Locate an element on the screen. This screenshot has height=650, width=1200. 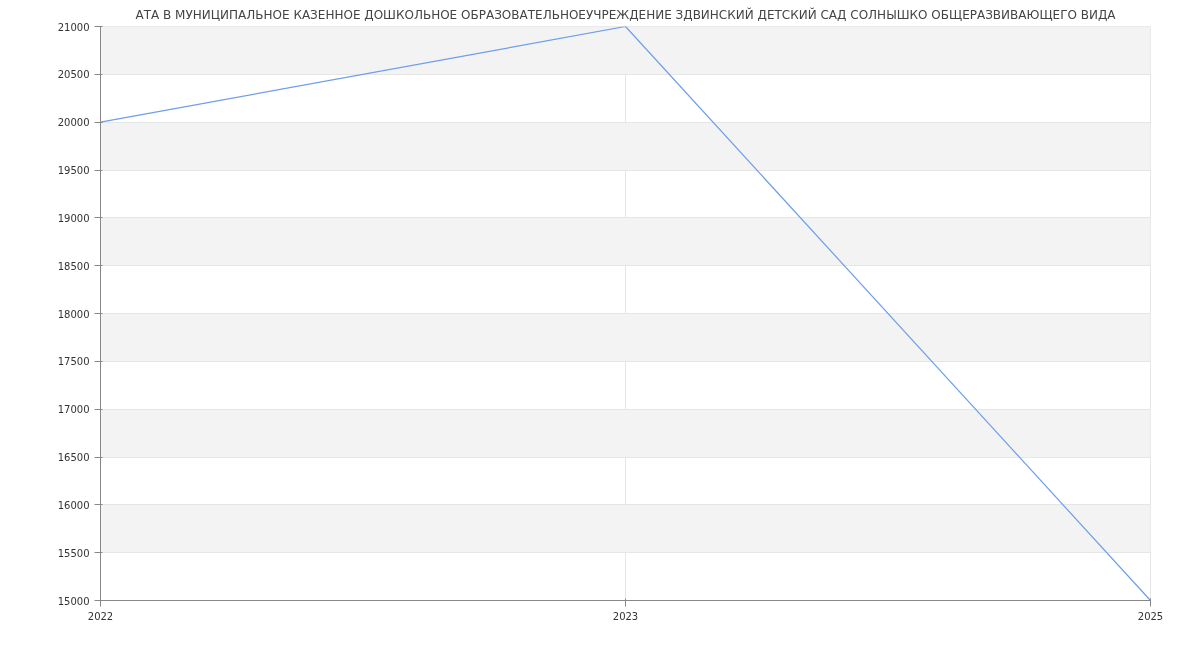
y-tick-label: 16500 is located at coordinates (73, 457).